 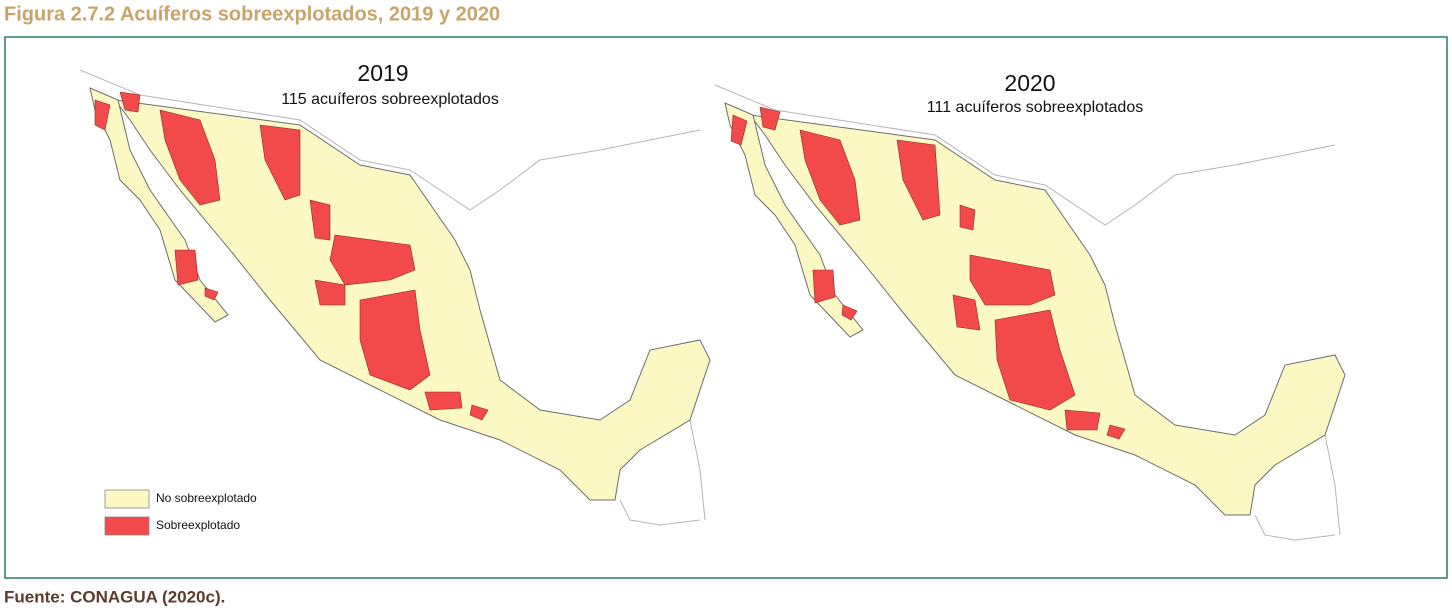 I want to click on legend: No sobreexplotado Sobreexplotado, so click(x=180, y=512).